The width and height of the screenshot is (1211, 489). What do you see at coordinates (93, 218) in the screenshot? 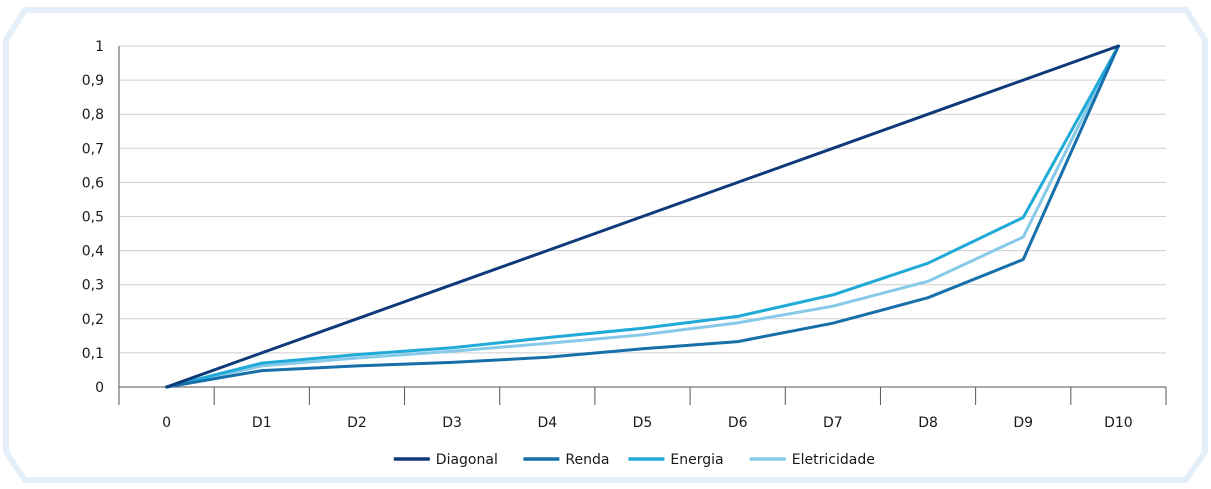
I see `y-tick-label: 0,5` at bounding box center [93, 218].